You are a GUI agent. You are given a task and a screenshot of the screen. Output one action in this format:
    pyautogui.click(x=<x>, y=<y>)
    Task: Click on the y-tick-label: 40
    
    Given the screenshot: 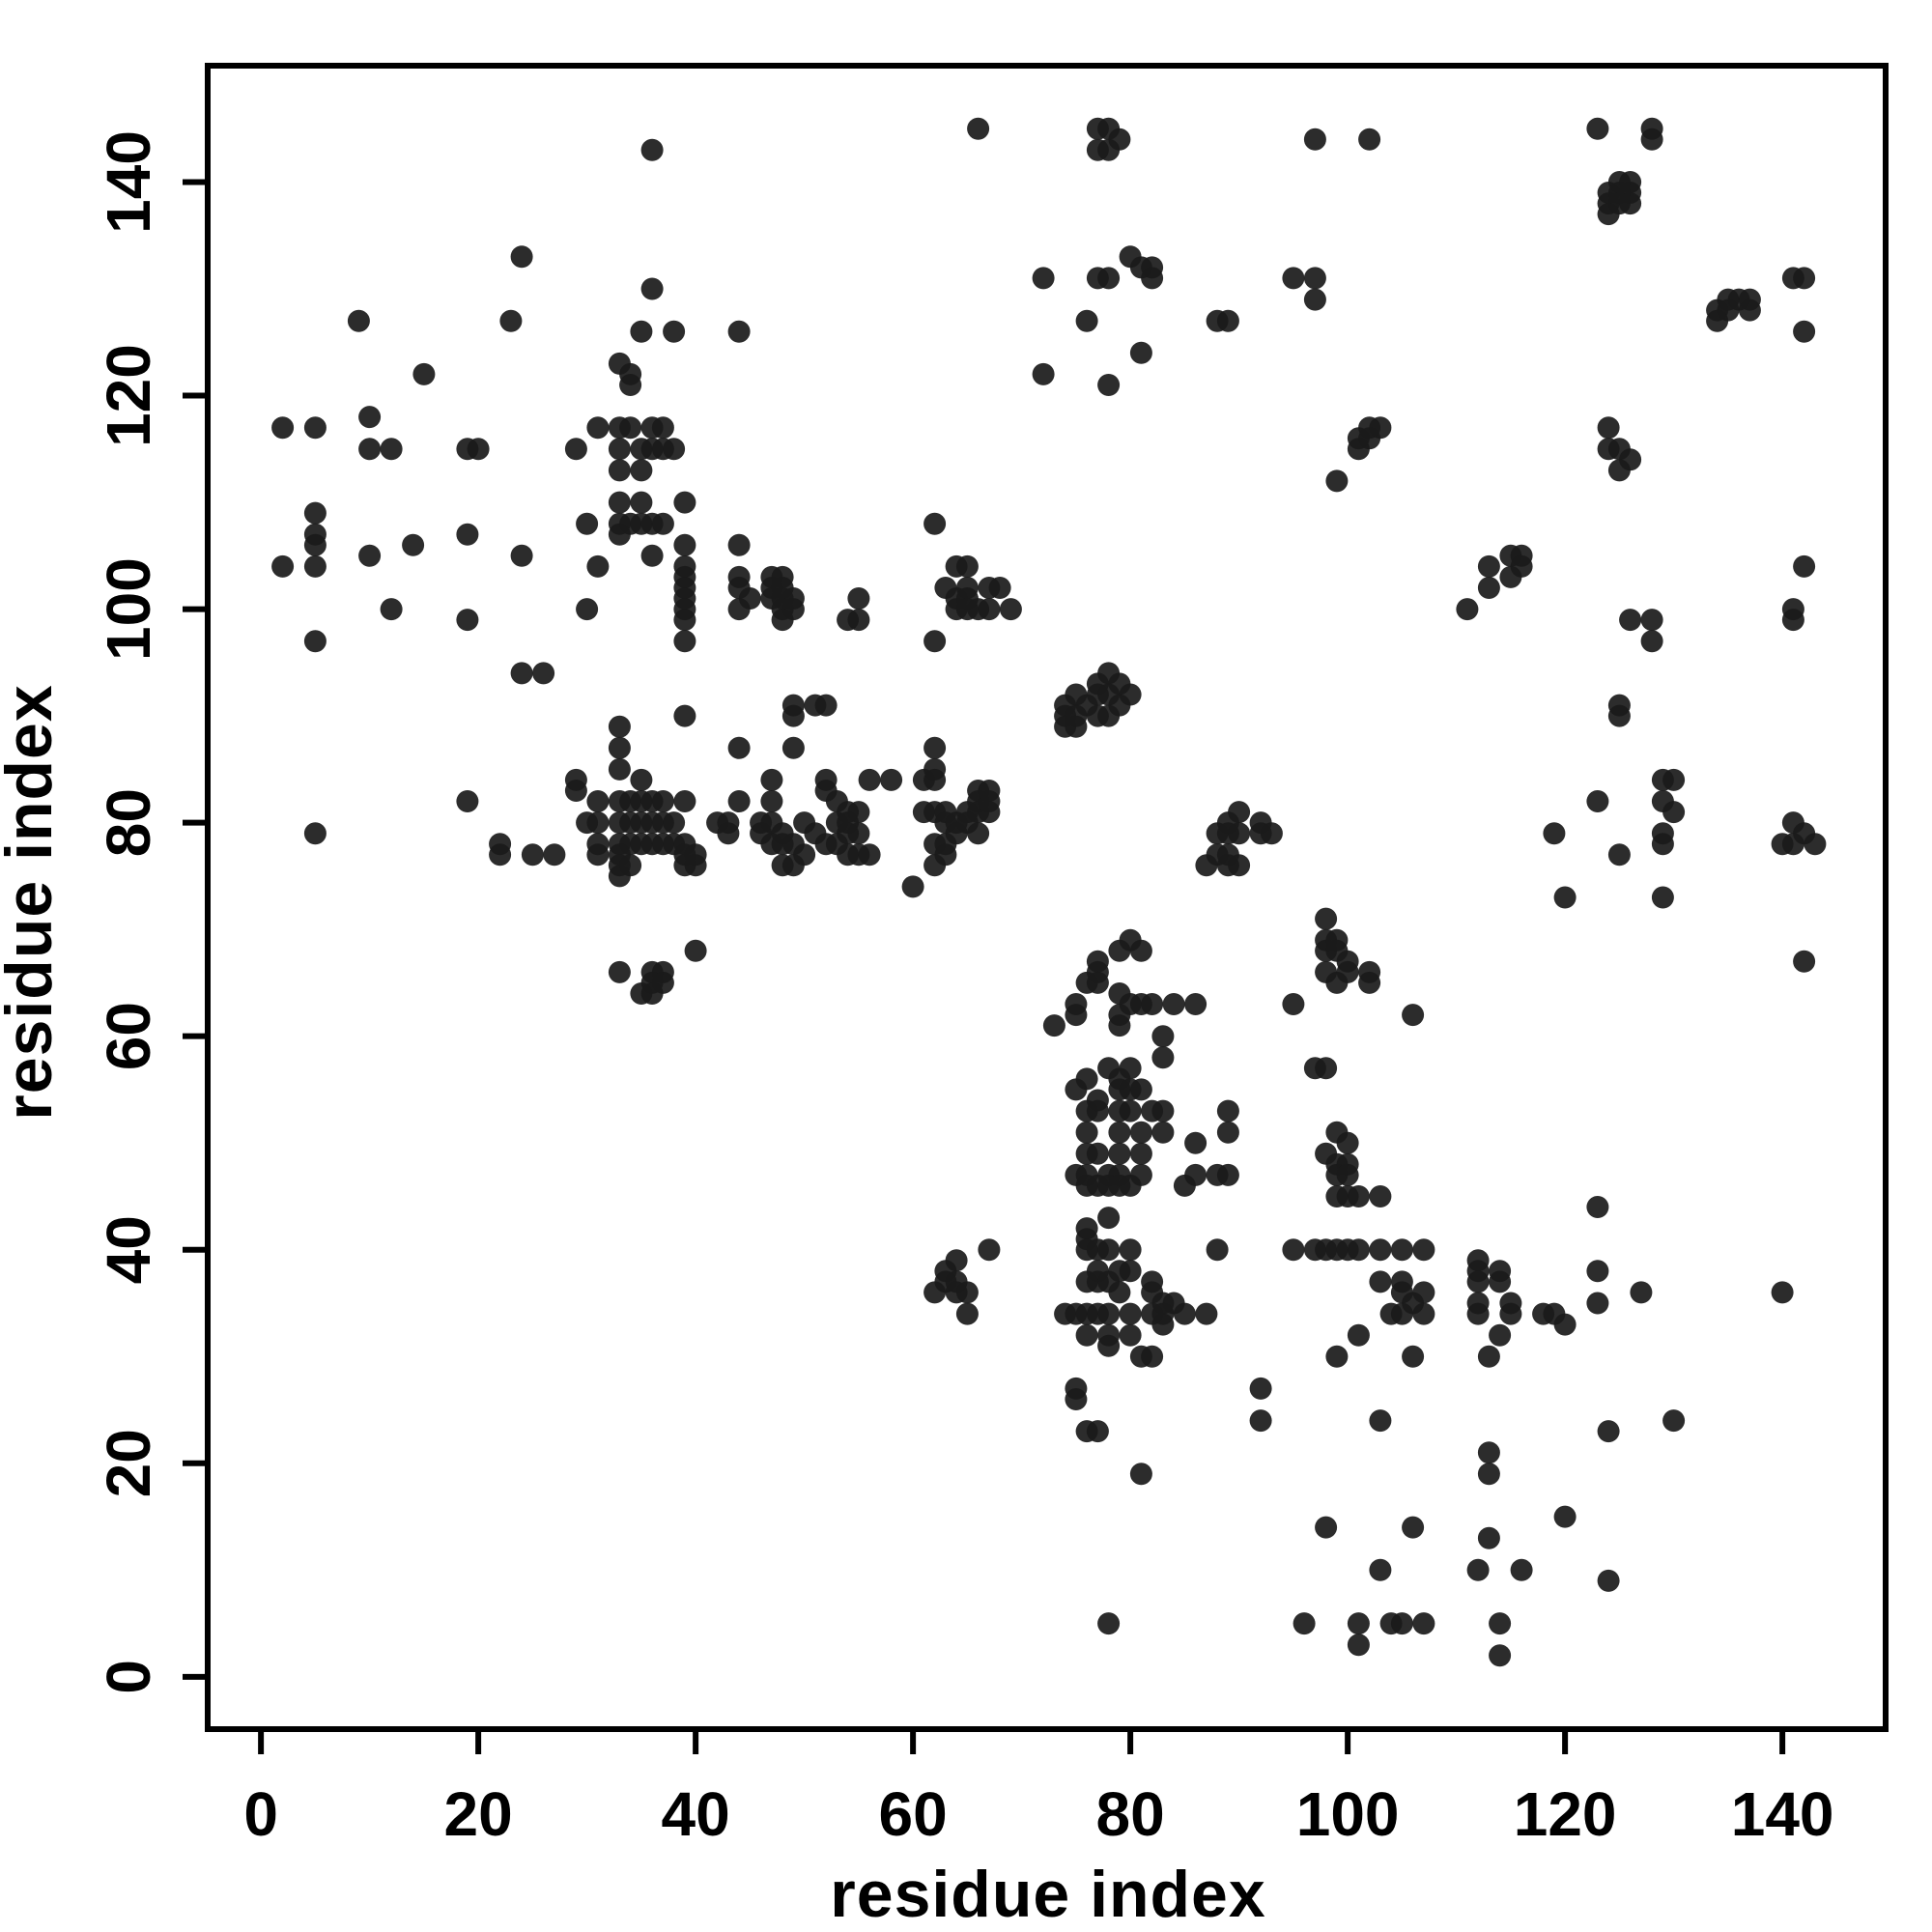 What is the action you would take?
    pyautogui.click(x=128, y=1249)
    